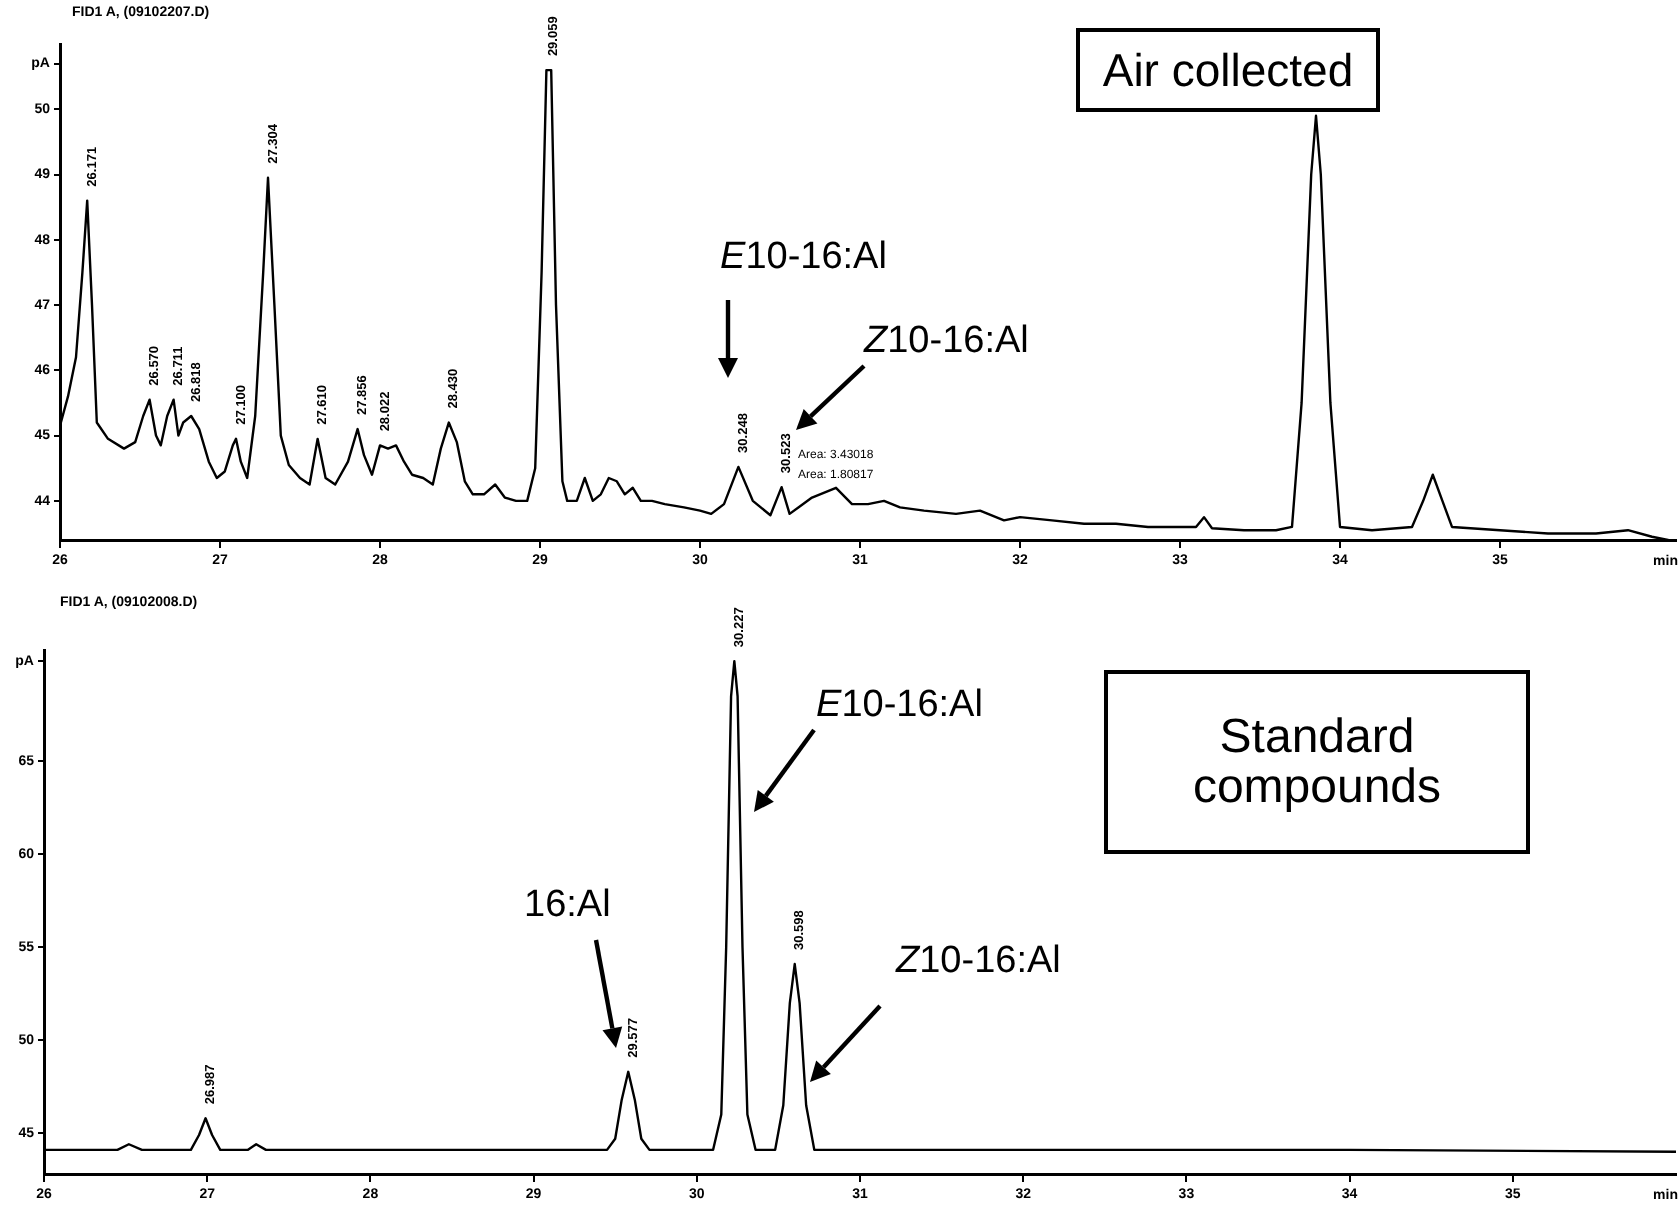 This screenshot has width=1680, height=1212. I want to click on annotation: Standard compounds, so click(1317, 762).